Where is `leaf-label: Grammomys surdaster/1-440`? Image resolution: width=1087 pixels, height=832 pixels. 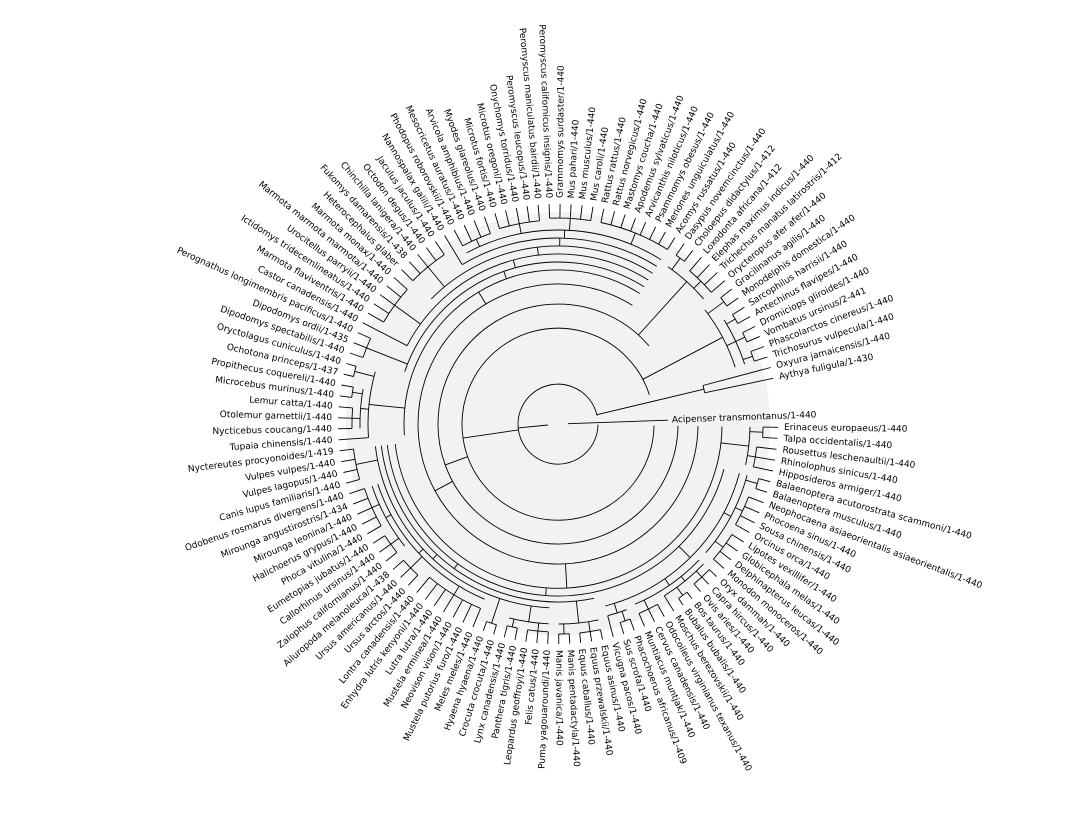 leaf-label: Grammomys surdaster/1-440 is located at coordinates (561, 131).